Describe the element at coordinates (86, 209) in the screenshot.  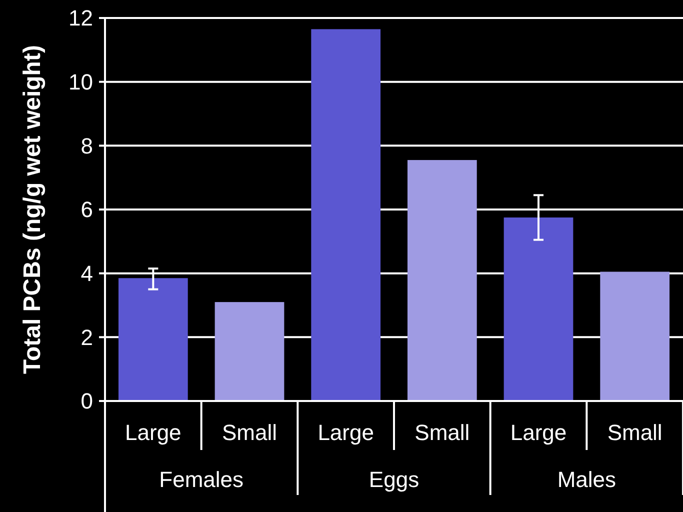
I see `y-tick-label: 6` at that location.